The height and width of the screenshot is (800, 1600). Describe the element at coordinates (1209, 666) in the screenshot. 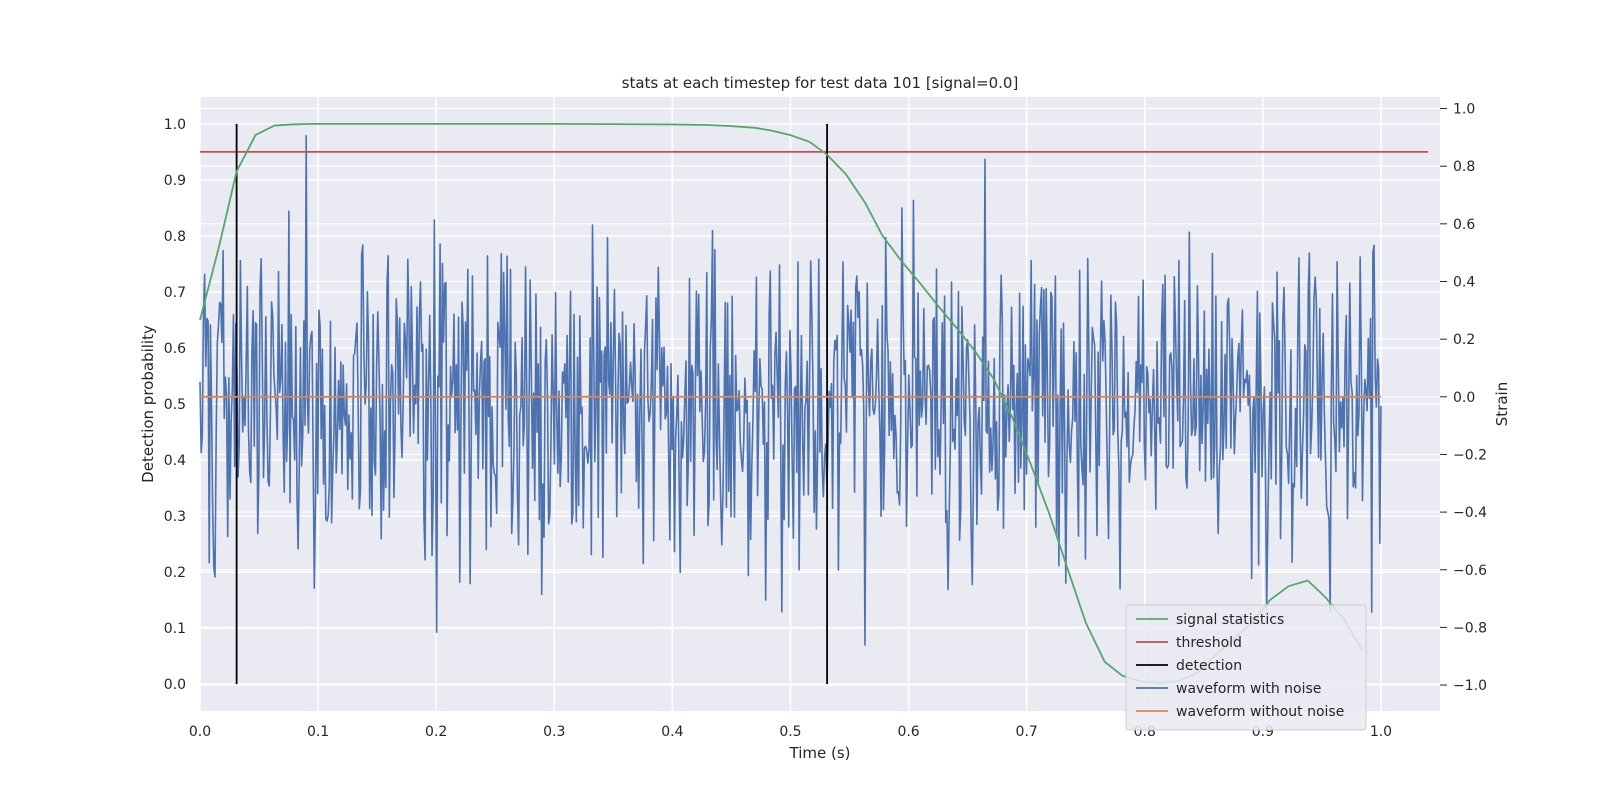

I see `legend-label: detection` at that location.